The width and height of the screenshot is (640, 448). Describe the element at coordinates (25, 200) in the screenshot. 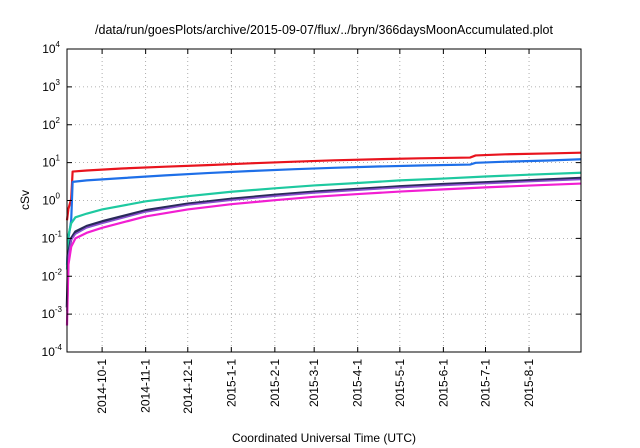

I see `y-axis-label: cSv` at that location.